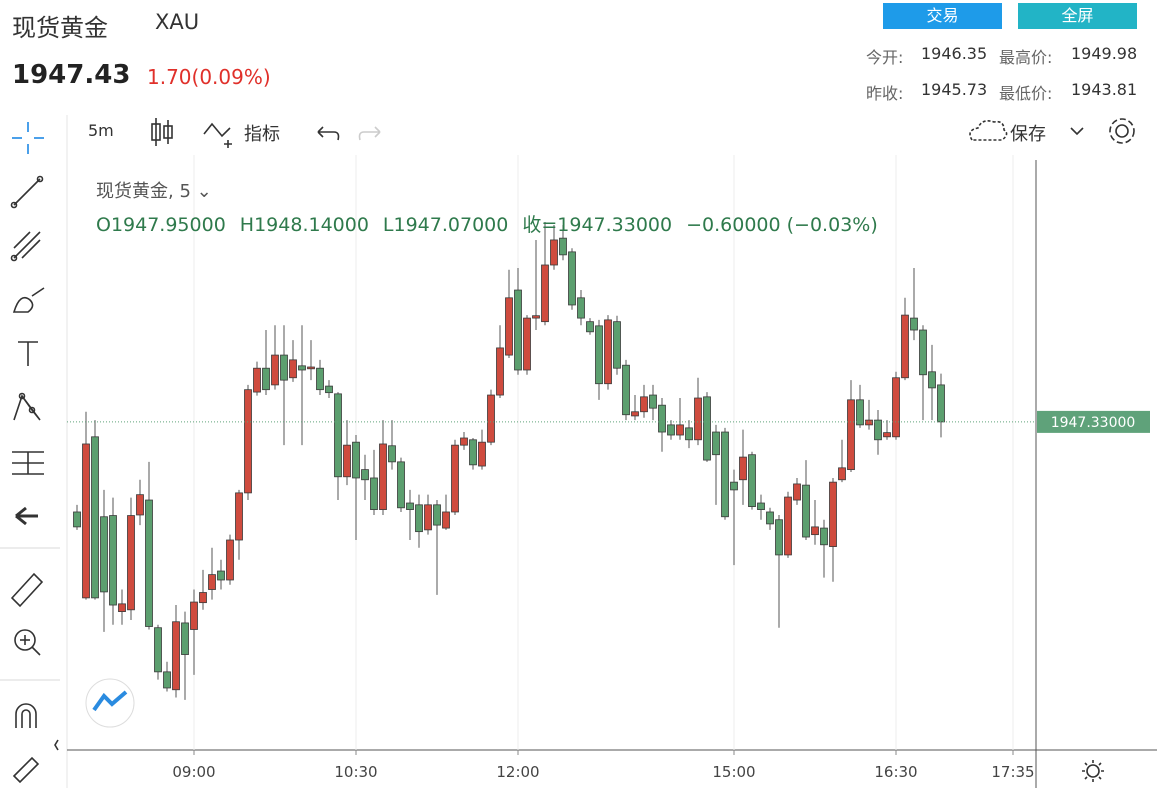  What do you see at coordinates (1026, 57) in the screenshot?
I see `stat-label: 最高价:` at bounding box center [1026, 57].